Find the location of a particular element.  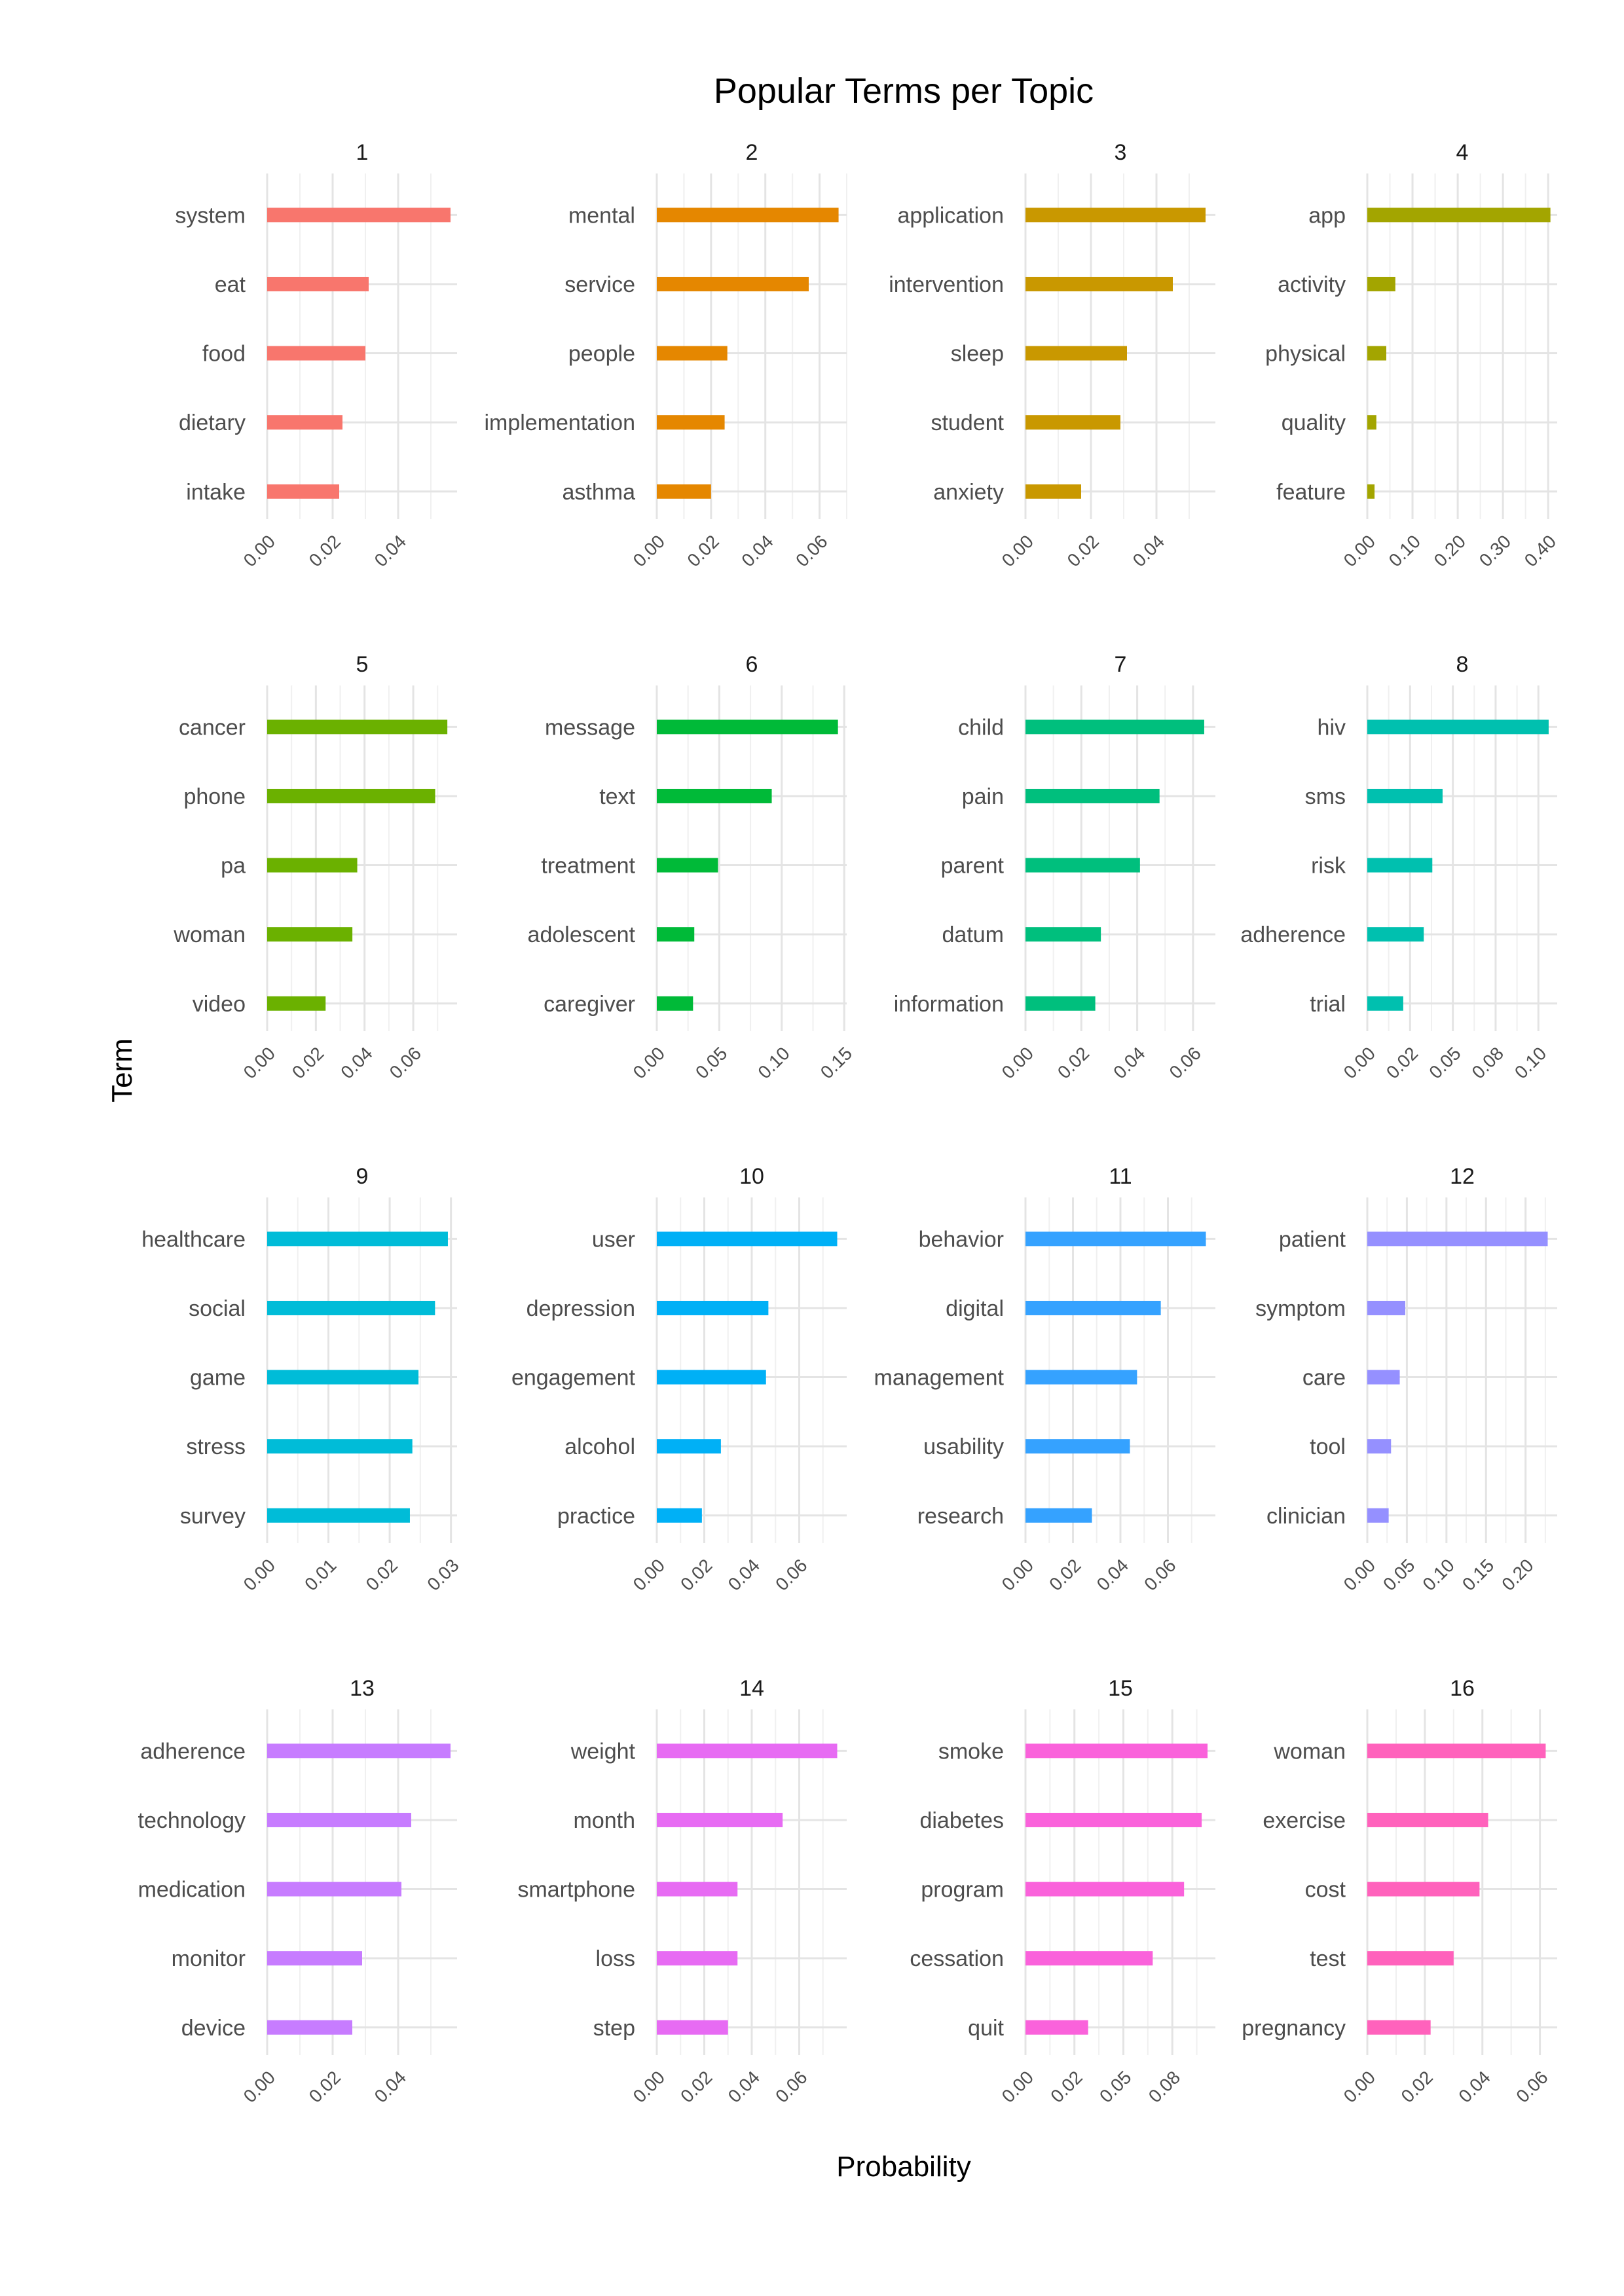

bar-asthma is located at coordinates (684, 491).